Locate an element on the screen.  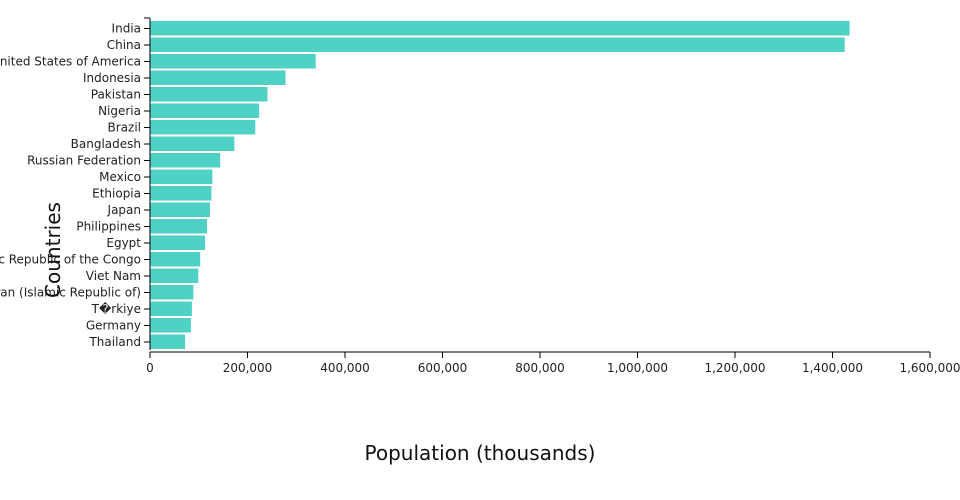
bar-nigeria is located at coordinates (205, 110).